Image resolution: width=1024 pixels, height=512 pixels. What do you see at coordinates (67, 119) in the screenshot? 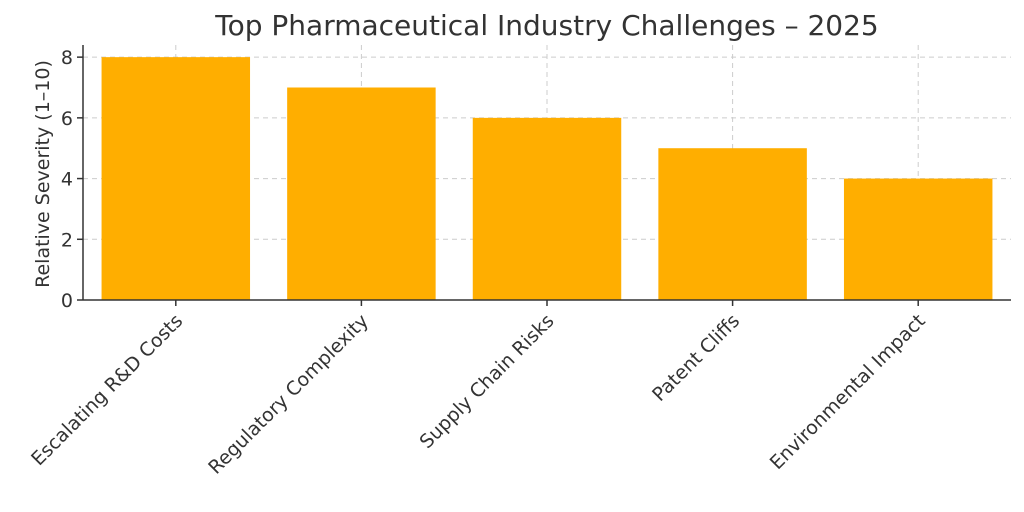
I see `y-tick-label: 6` at bounding box center [67, 119].